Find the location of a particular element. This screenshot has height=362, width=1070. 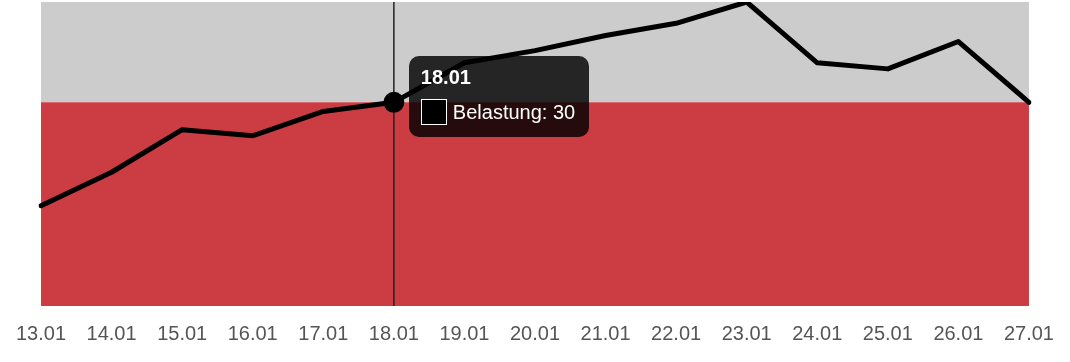

x-tick-label: 18.01 is located at coordinates (393, 332).